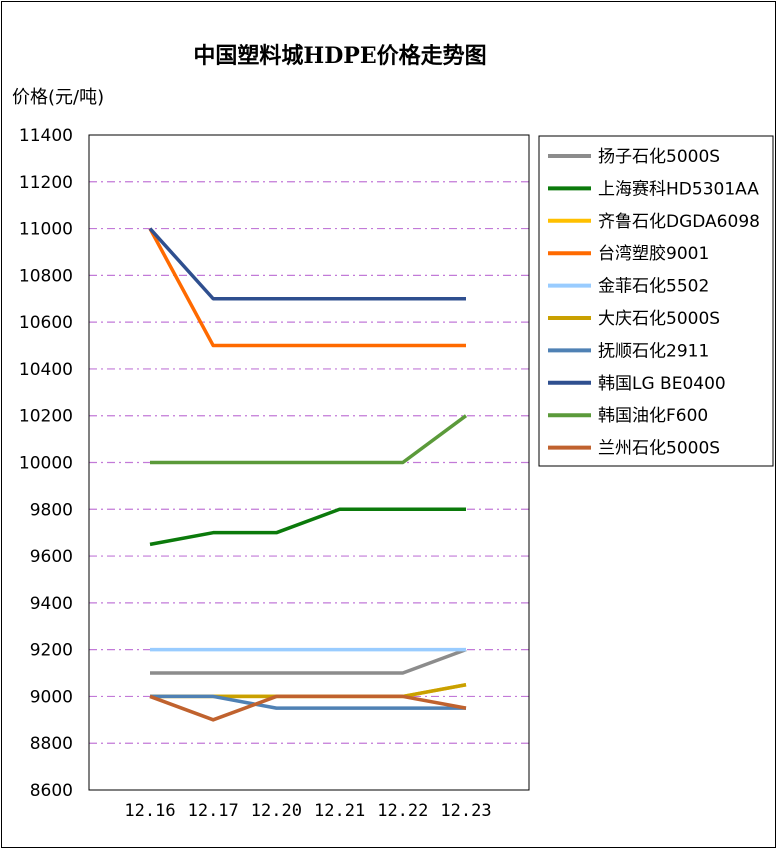  I want to click on x-tick-label: 12.21, so click(339, 811).